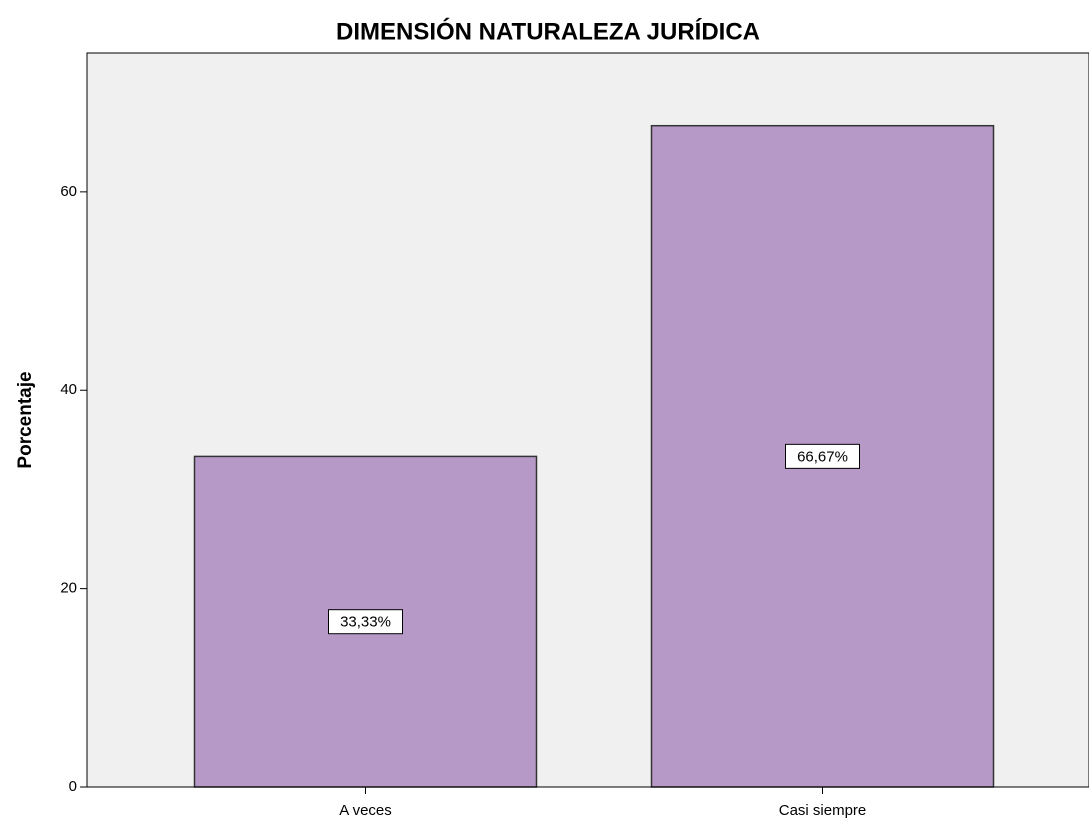 This screenshot has height=821, width=1089. I want to click on y-tick-label: 60, so click(68, 191).